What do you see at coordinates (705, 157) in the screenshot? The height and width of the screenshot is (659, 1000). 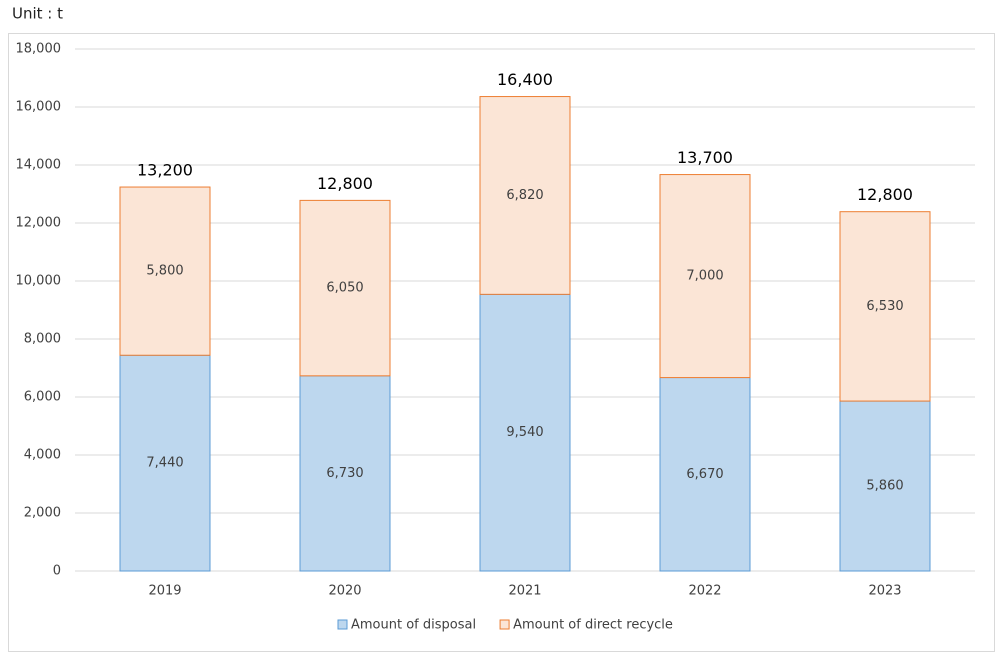 I see `total-label: 13,700` at bounding box center [705, 157].